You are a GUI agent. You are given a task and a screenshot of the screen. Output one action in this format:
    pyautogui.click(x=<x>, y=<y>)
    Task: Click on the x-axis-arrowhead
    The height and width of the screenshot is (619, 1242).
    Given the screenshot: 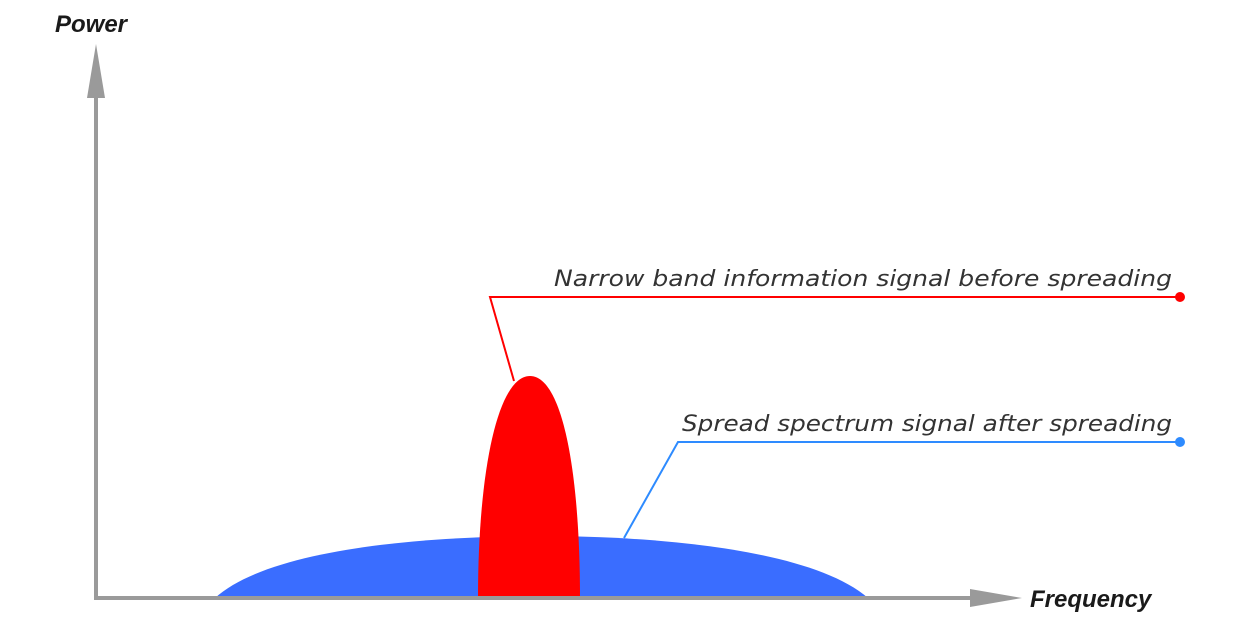 What is the action you would take?
    pyautogui.click(x=996, y=598)
    